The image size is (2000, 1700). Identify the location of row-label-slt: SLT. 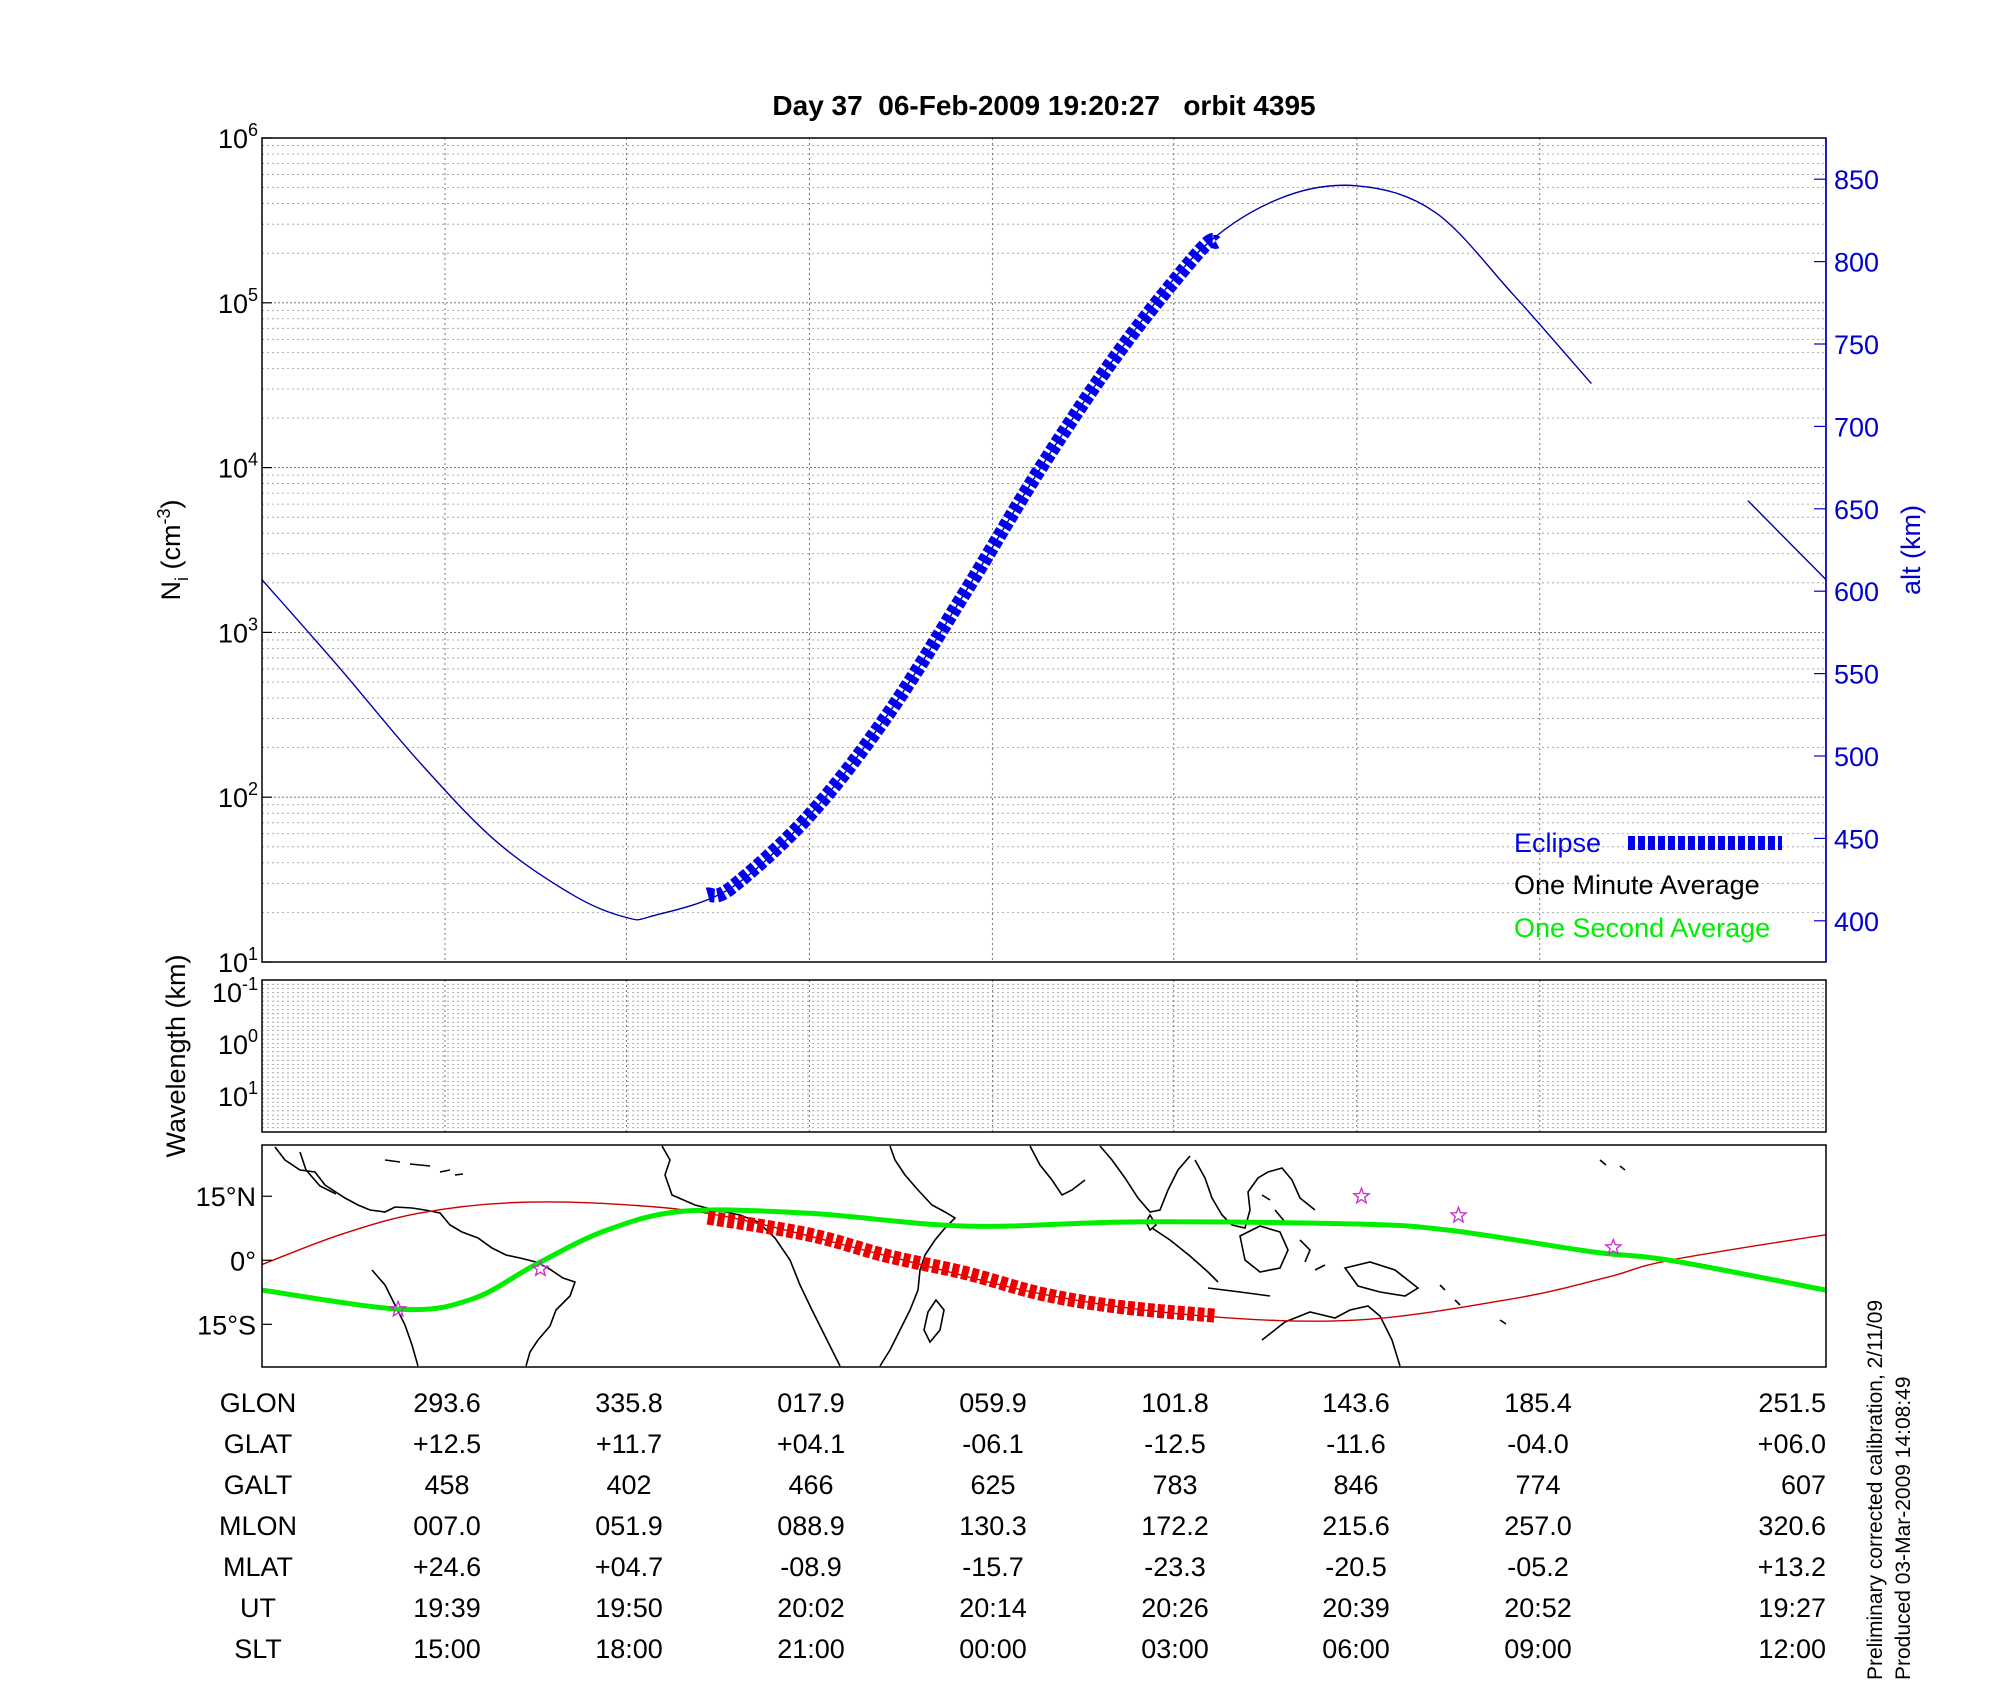
(258, 1649).